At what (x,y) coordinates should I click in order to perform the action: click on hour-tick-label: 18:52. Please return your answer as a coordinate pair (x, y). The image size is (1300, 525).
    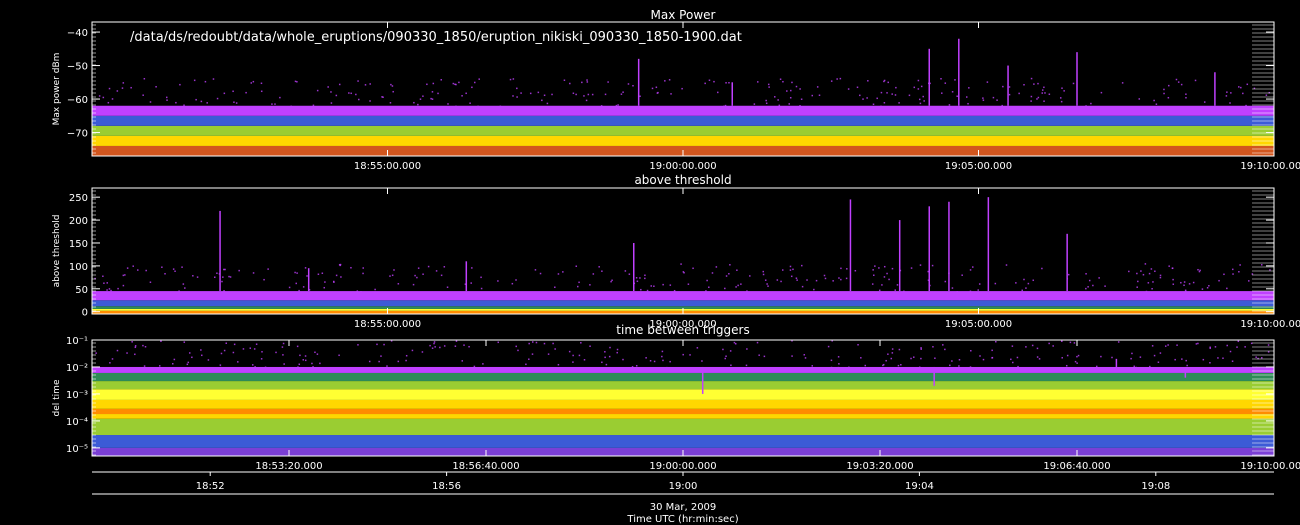
    Looking at the image, I should click on (210, 486).